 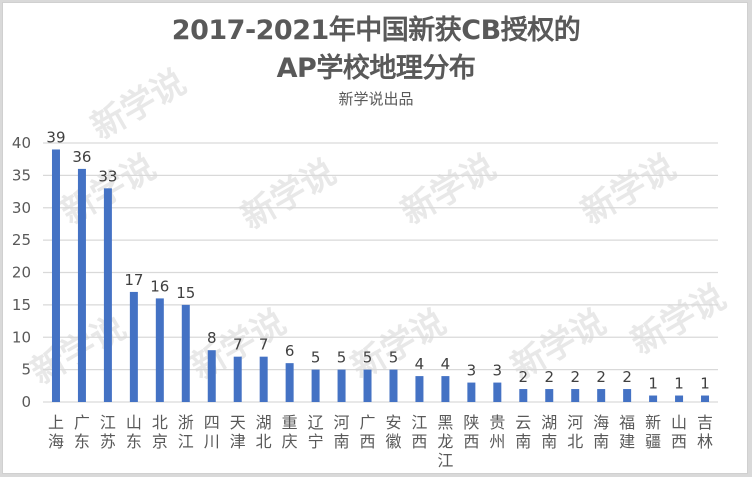 I want to click on x-category-label: 建, so click(x=627, y=441).